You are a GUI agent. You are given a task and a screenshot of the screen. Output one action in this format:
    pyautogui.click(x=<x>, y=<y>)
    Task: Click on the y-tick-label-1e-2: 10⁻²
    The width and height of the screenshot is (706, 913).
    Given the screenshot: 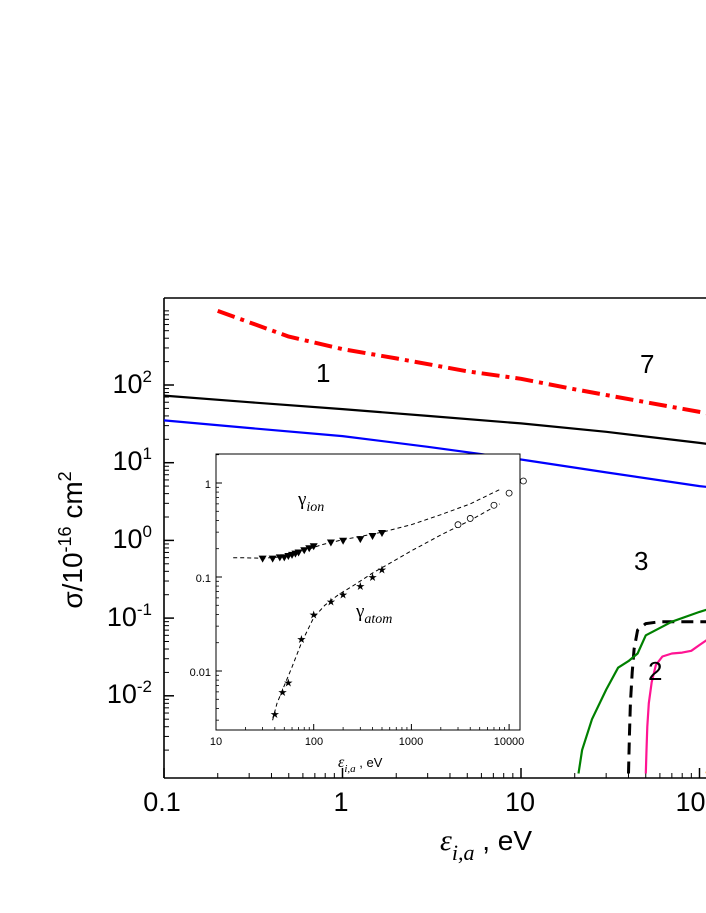 What is the action you would take?
    pyautogui.click(x=129, y=693)
    